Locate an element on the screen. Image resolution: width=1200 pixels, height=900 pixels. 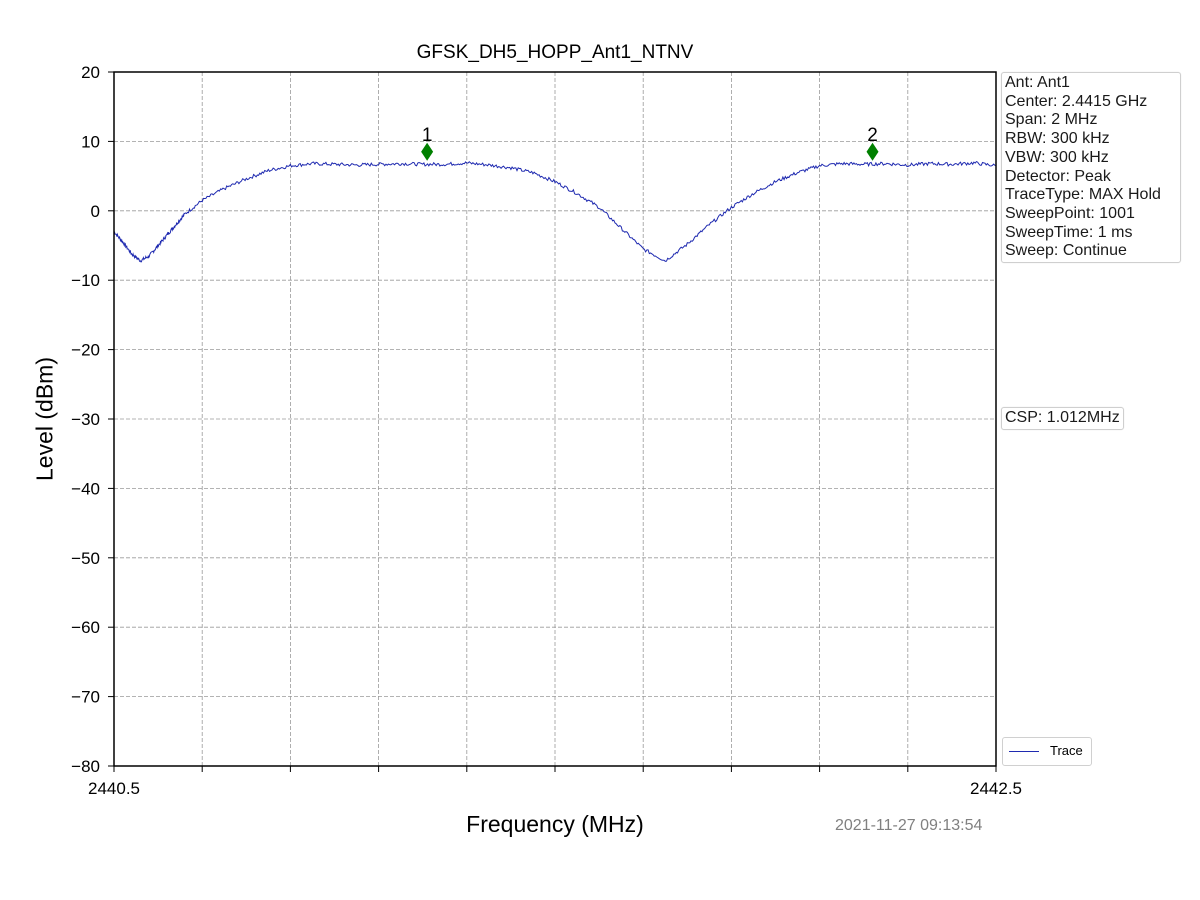
y-tick-label: −20 is located at coordinates (85, 350).